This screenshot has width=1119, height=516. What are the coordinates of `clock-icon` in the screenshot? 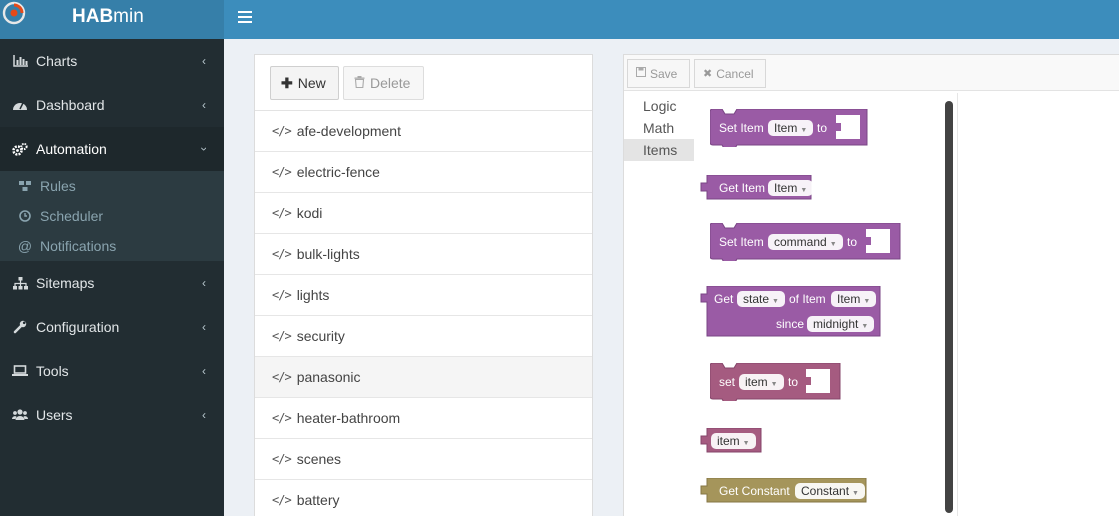 It's located at (25, 216).